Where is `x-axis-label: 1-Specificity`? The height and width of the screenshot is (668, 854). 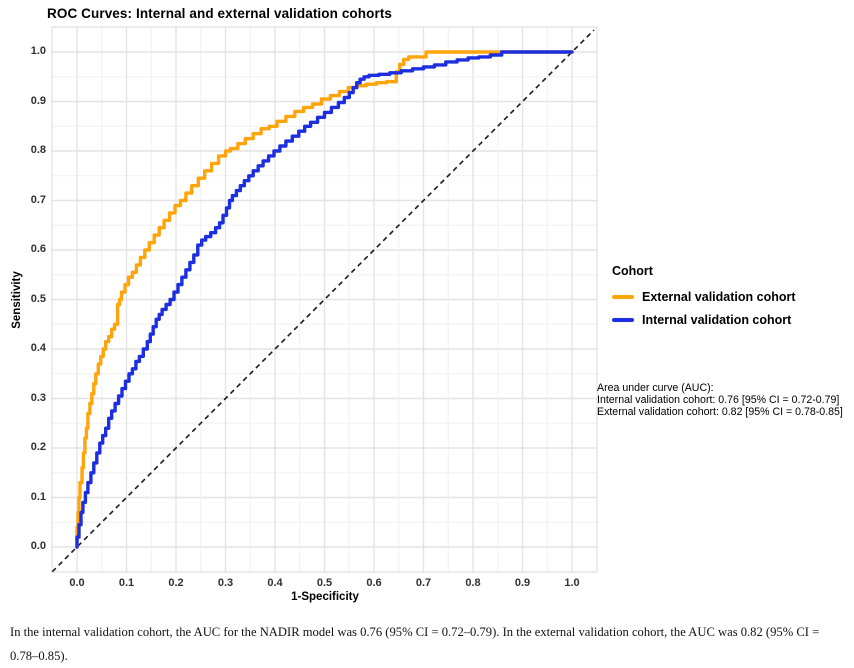 x-axis-label: 1-Specificity is located at coordinates (325, 597).